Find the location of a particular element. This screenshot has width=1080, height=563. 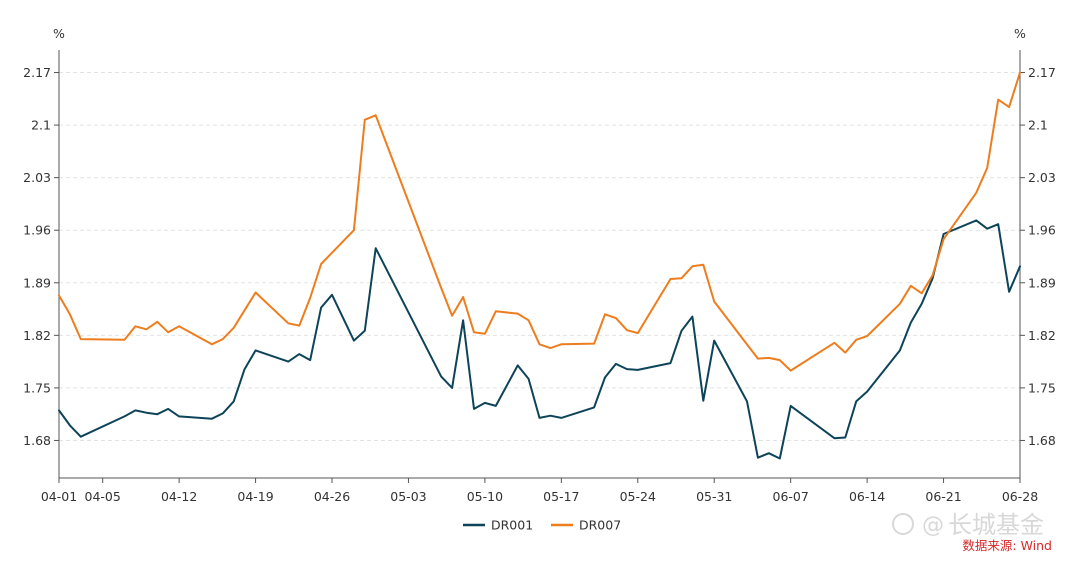

right-y-ticks: 1.68 1.75 1.82 1.89 1.96 2.03 2.1 2.17 is located at coordinates (1038, 256).